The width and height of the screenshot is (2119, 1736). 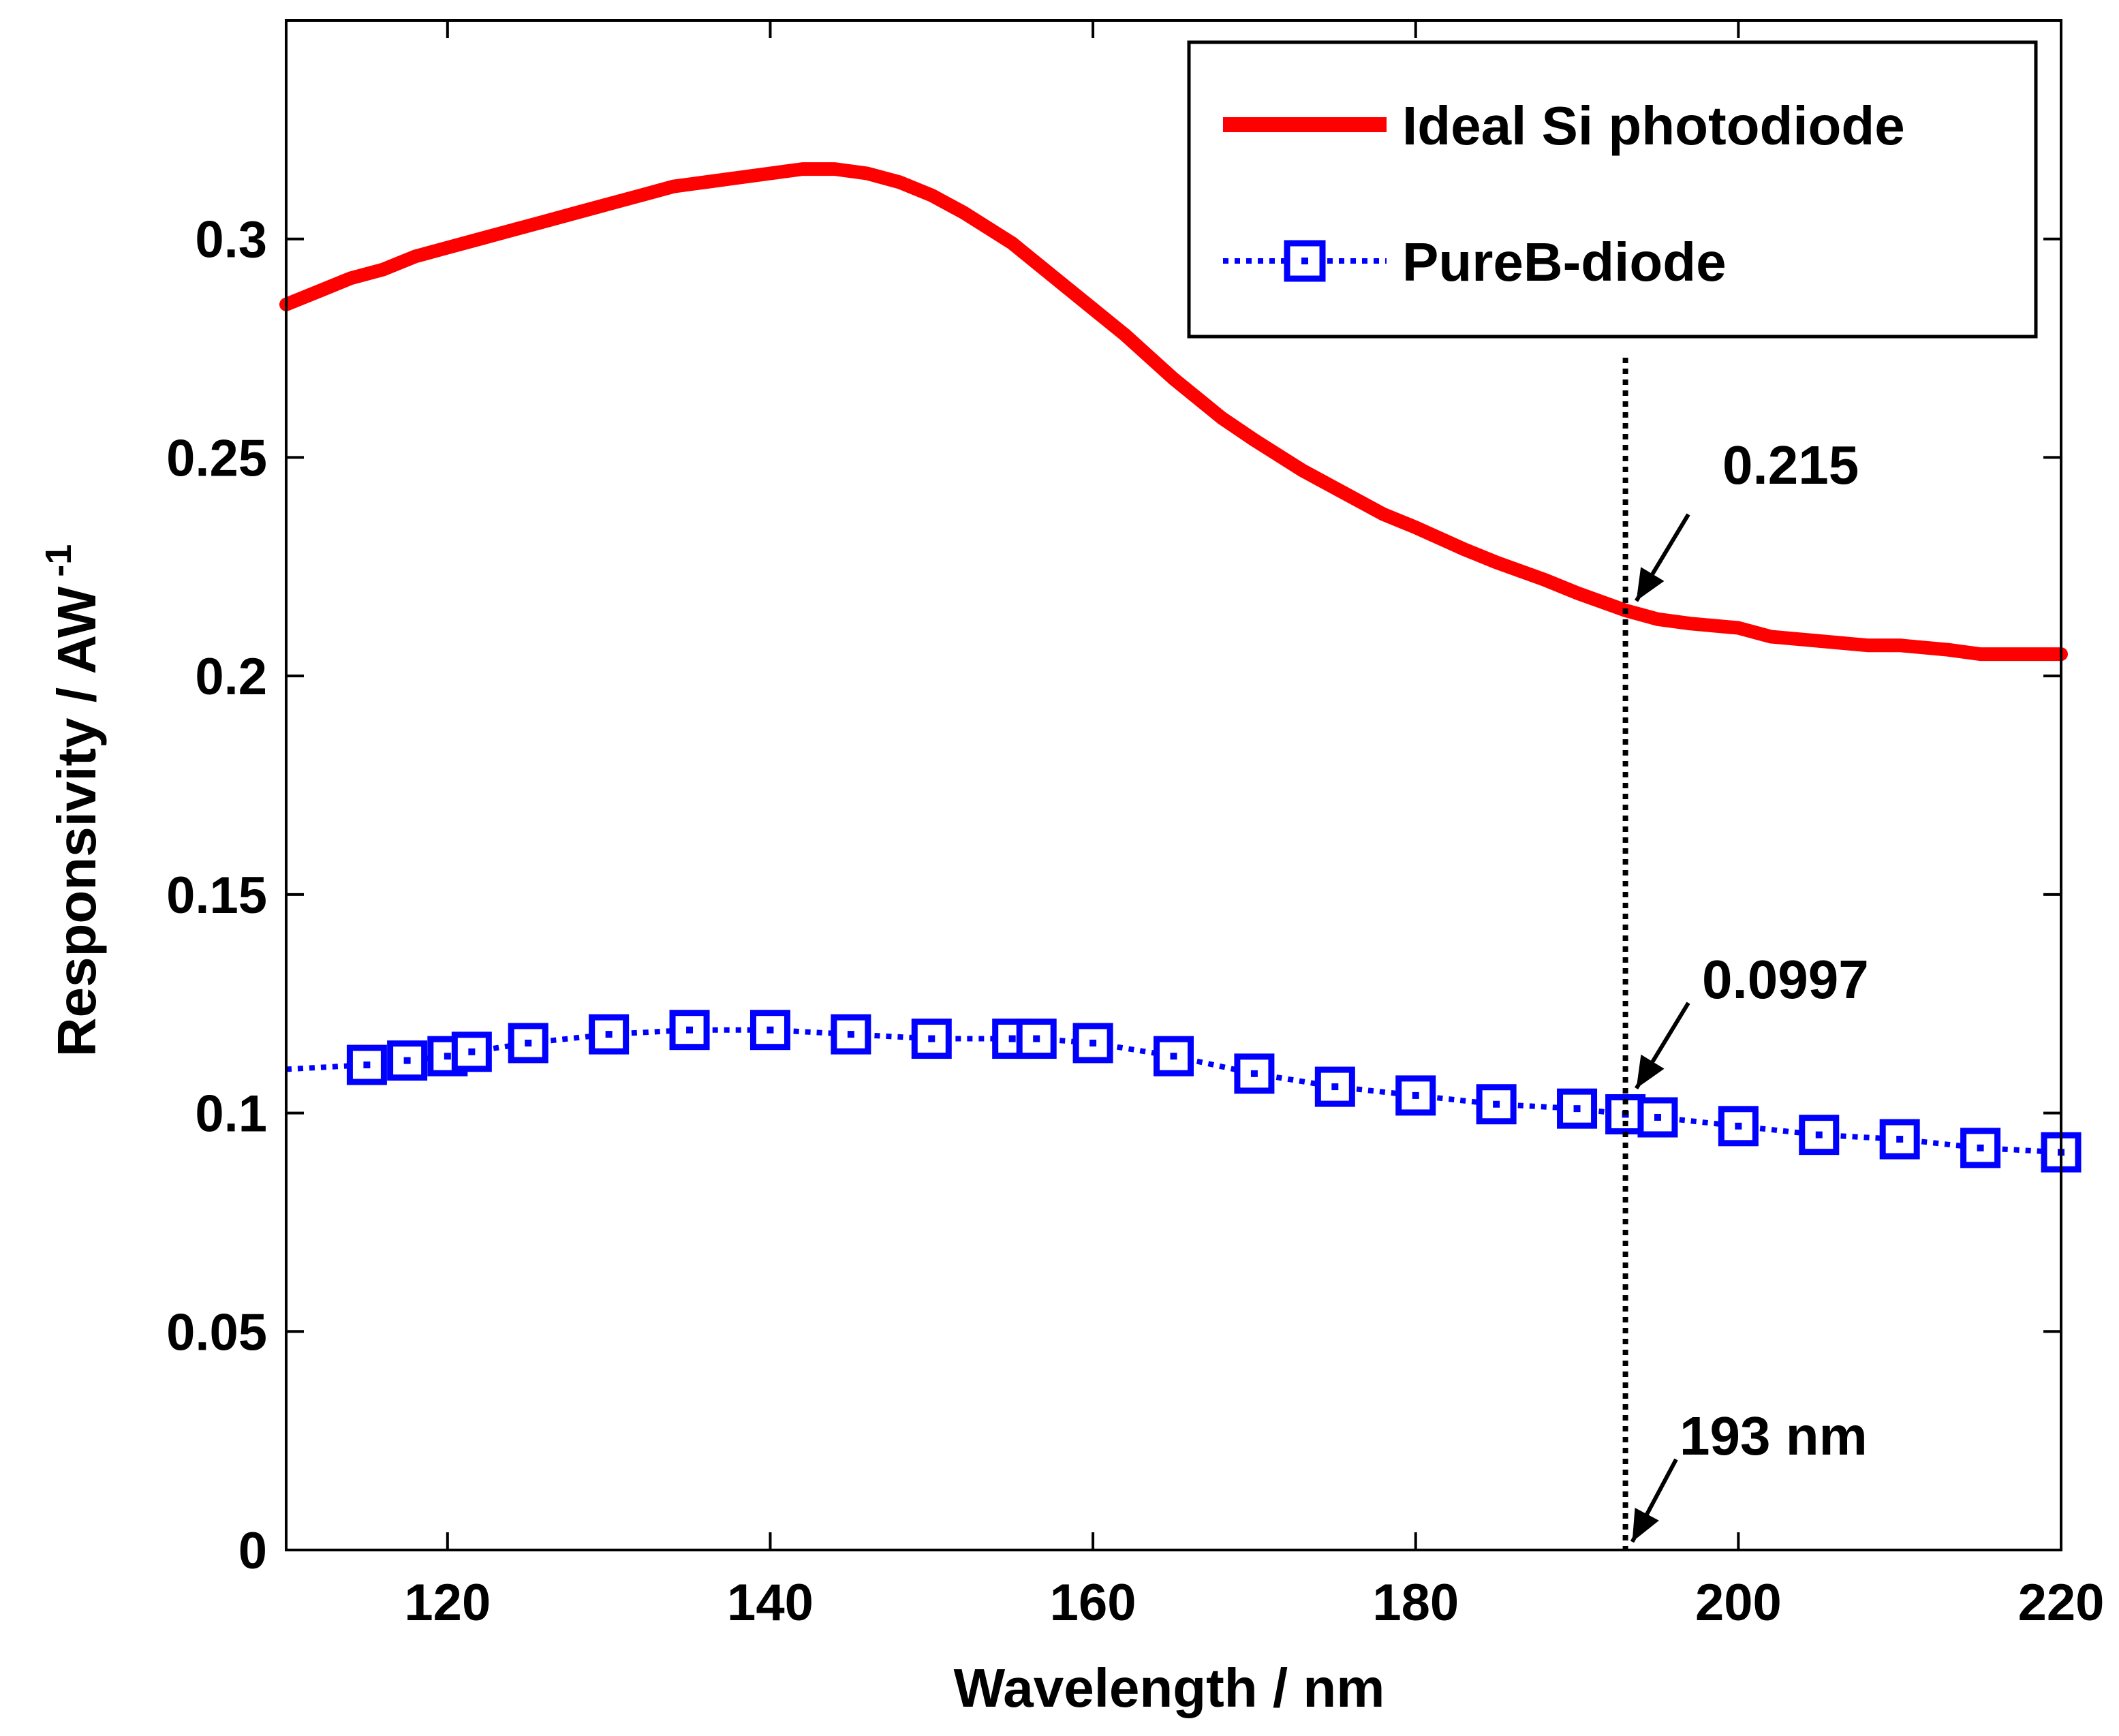 I want to click on annotation-label-2: 193 nm, so click(x=1774, y=1436).